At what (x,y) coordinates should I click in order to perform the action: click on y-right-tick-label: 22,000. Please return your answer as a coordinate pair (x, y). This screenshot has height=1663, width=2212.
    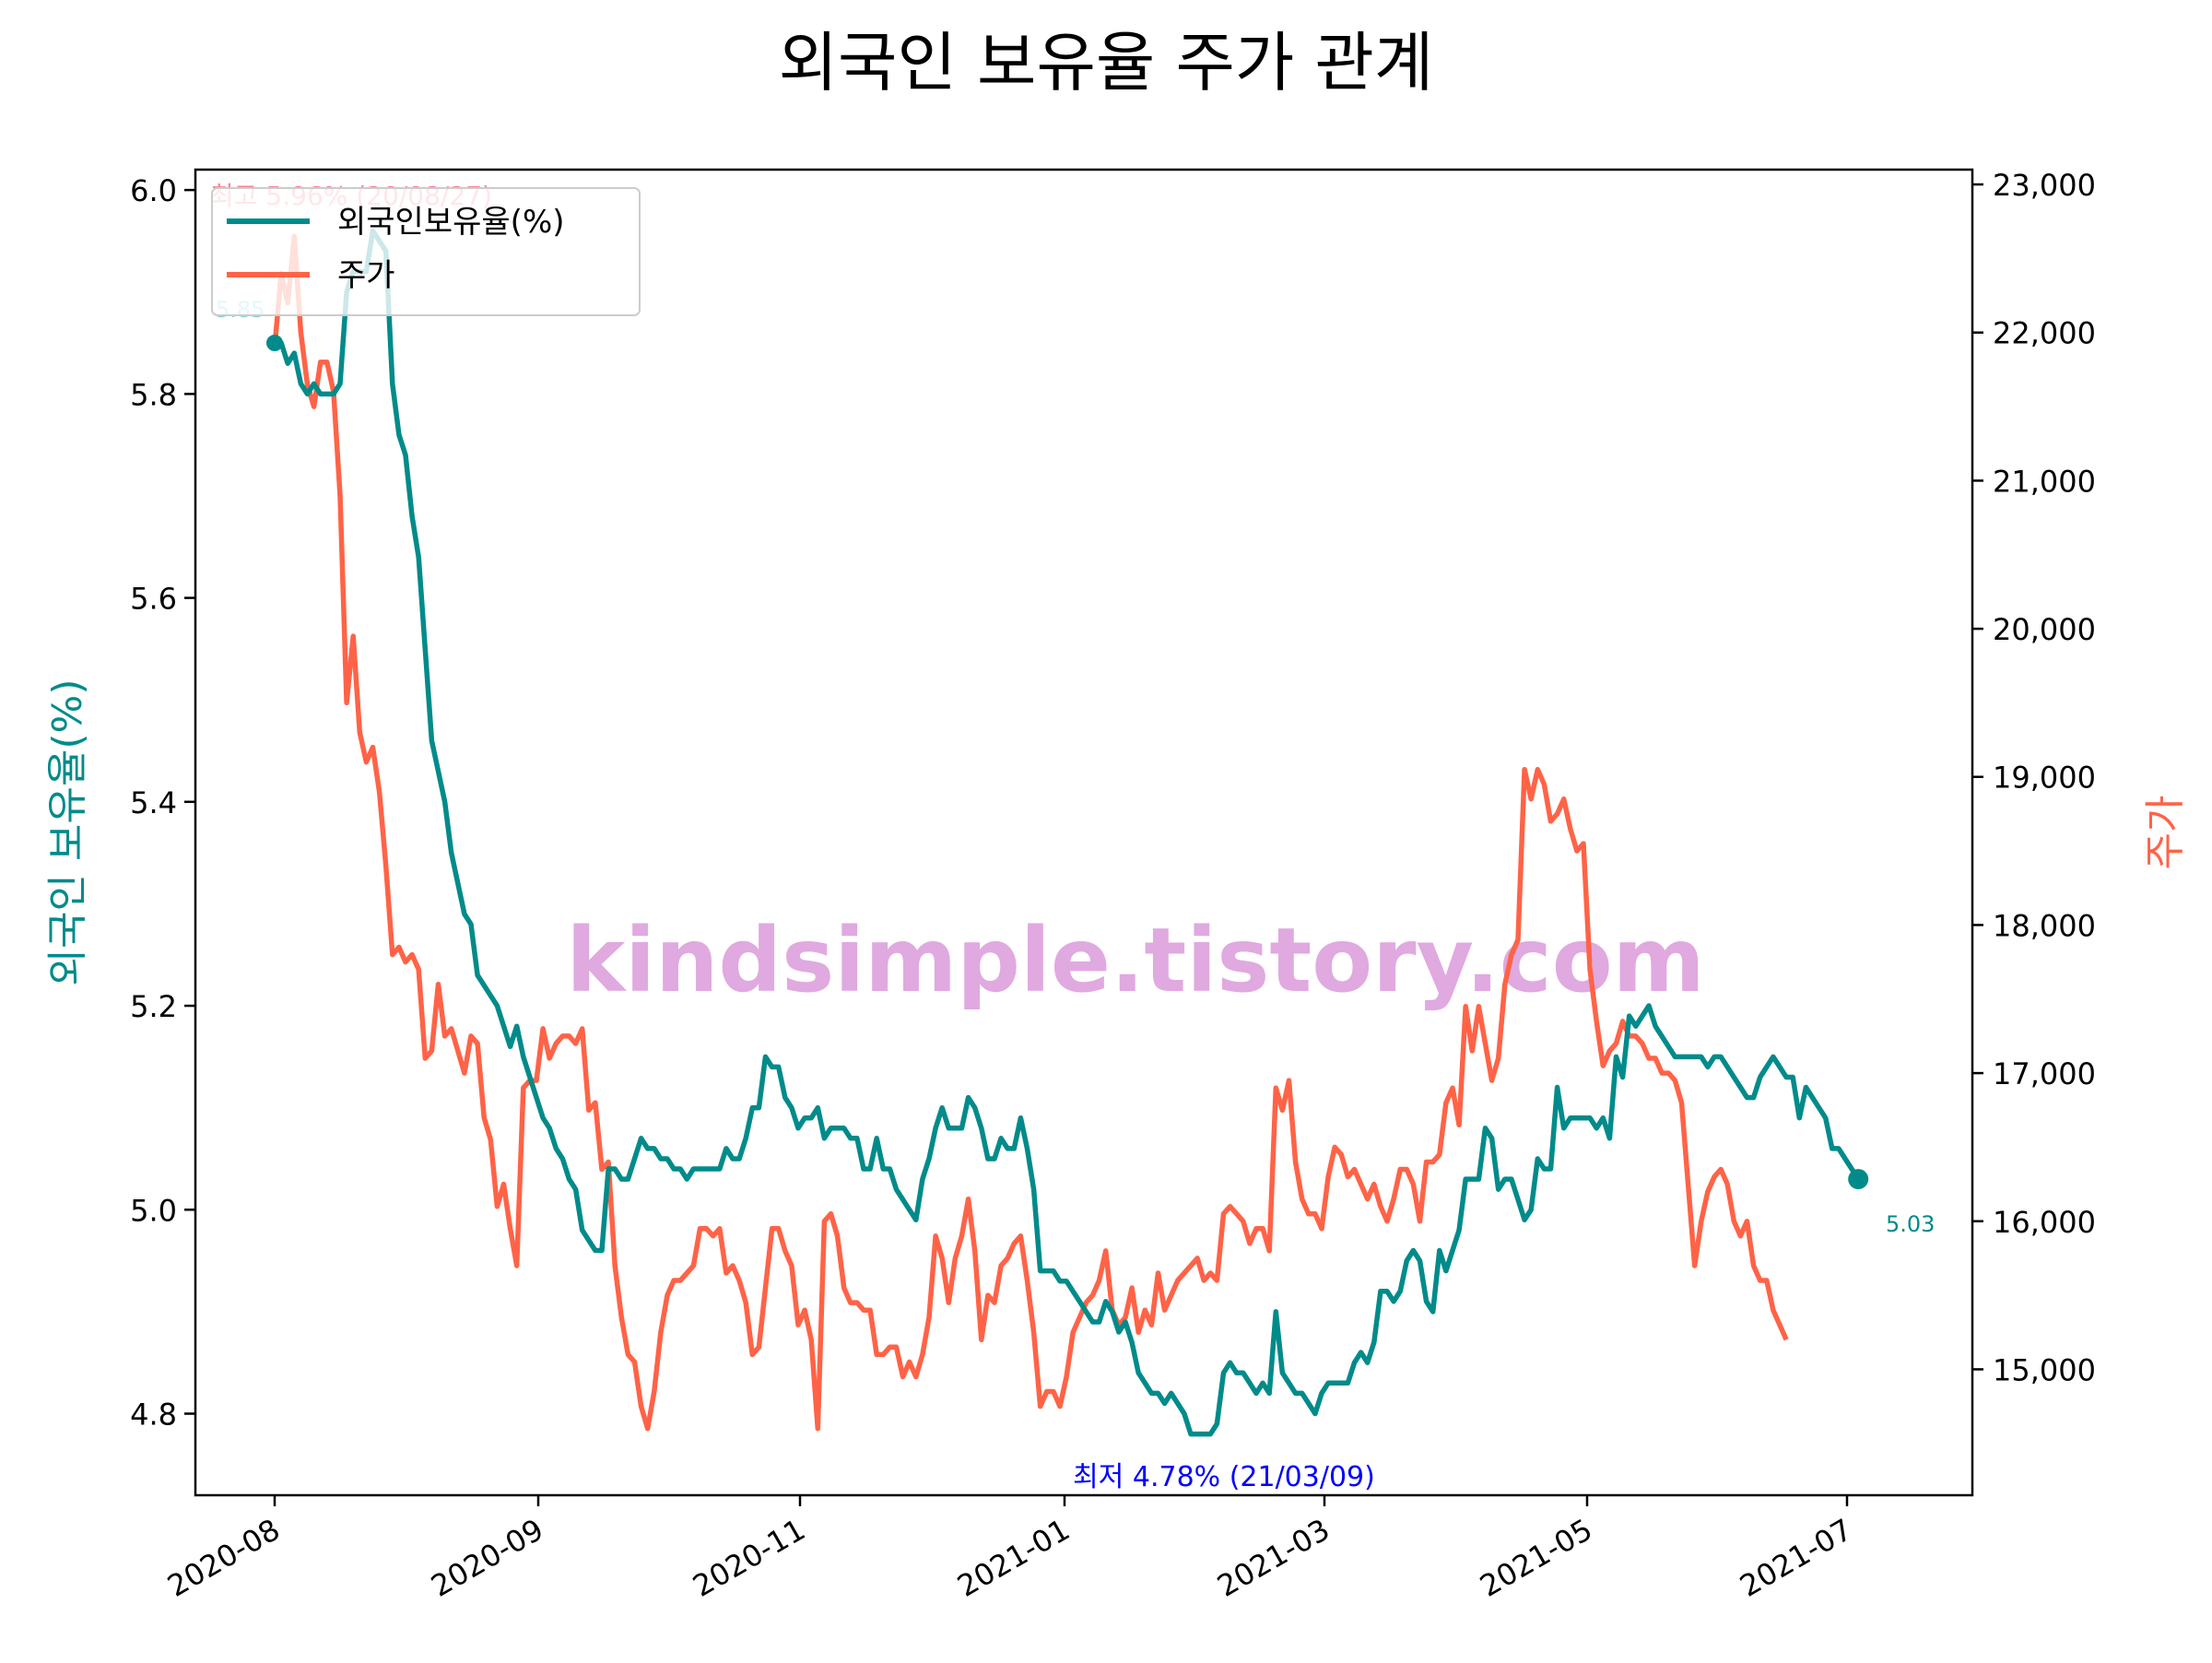
    Looking at the image, I should click on (2044, 333).